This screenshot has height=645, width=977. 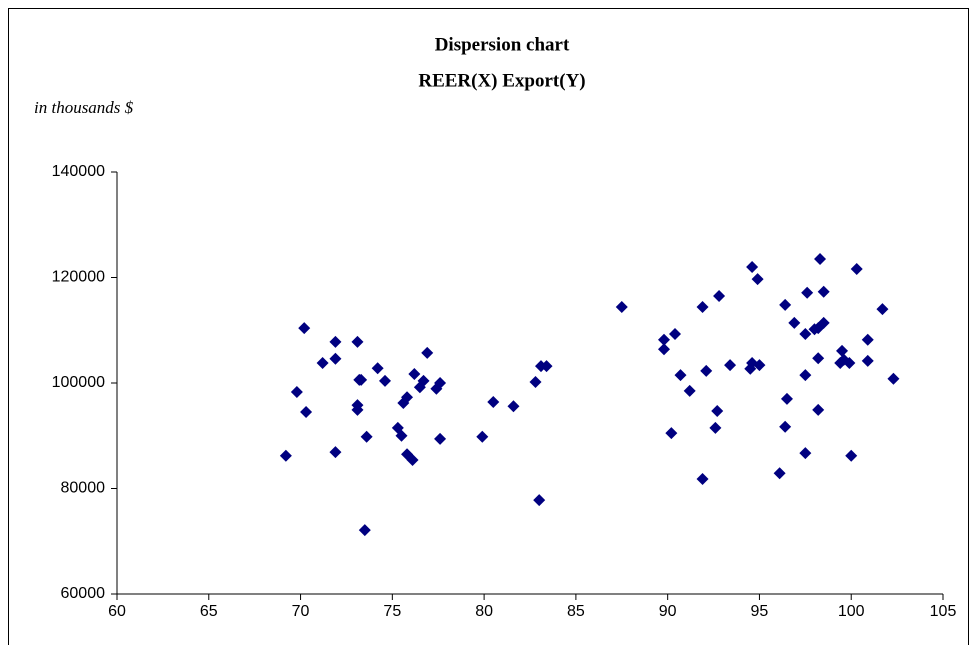 I want to click on x-tick-label: 90, so click(x=668, y=611).